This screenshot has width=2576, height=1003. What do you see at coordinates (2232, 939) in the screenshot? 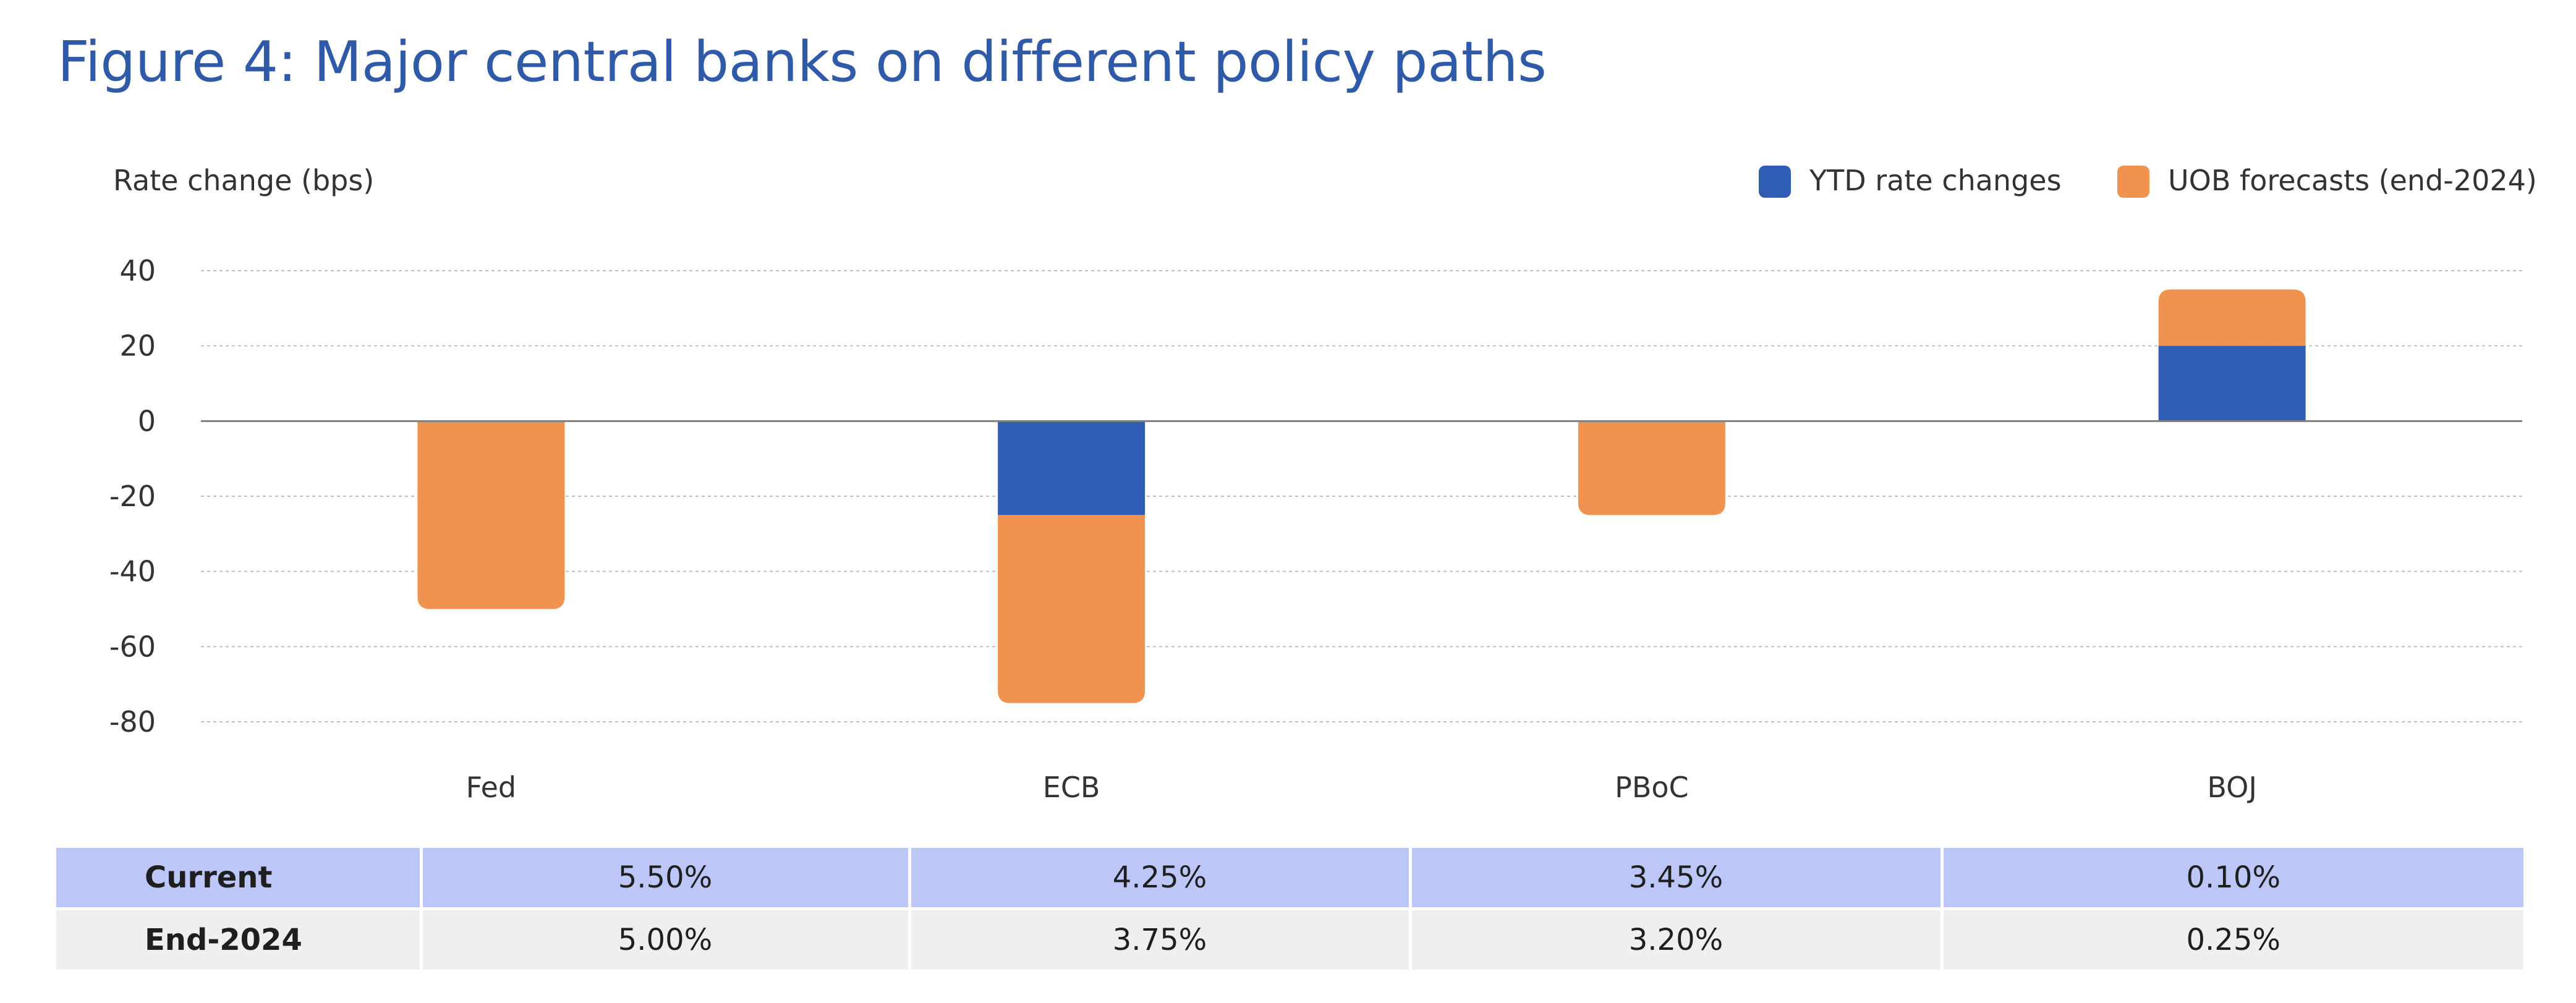
I see `cell-end-boj: 0.25%` at bounding box center [2232, 939].